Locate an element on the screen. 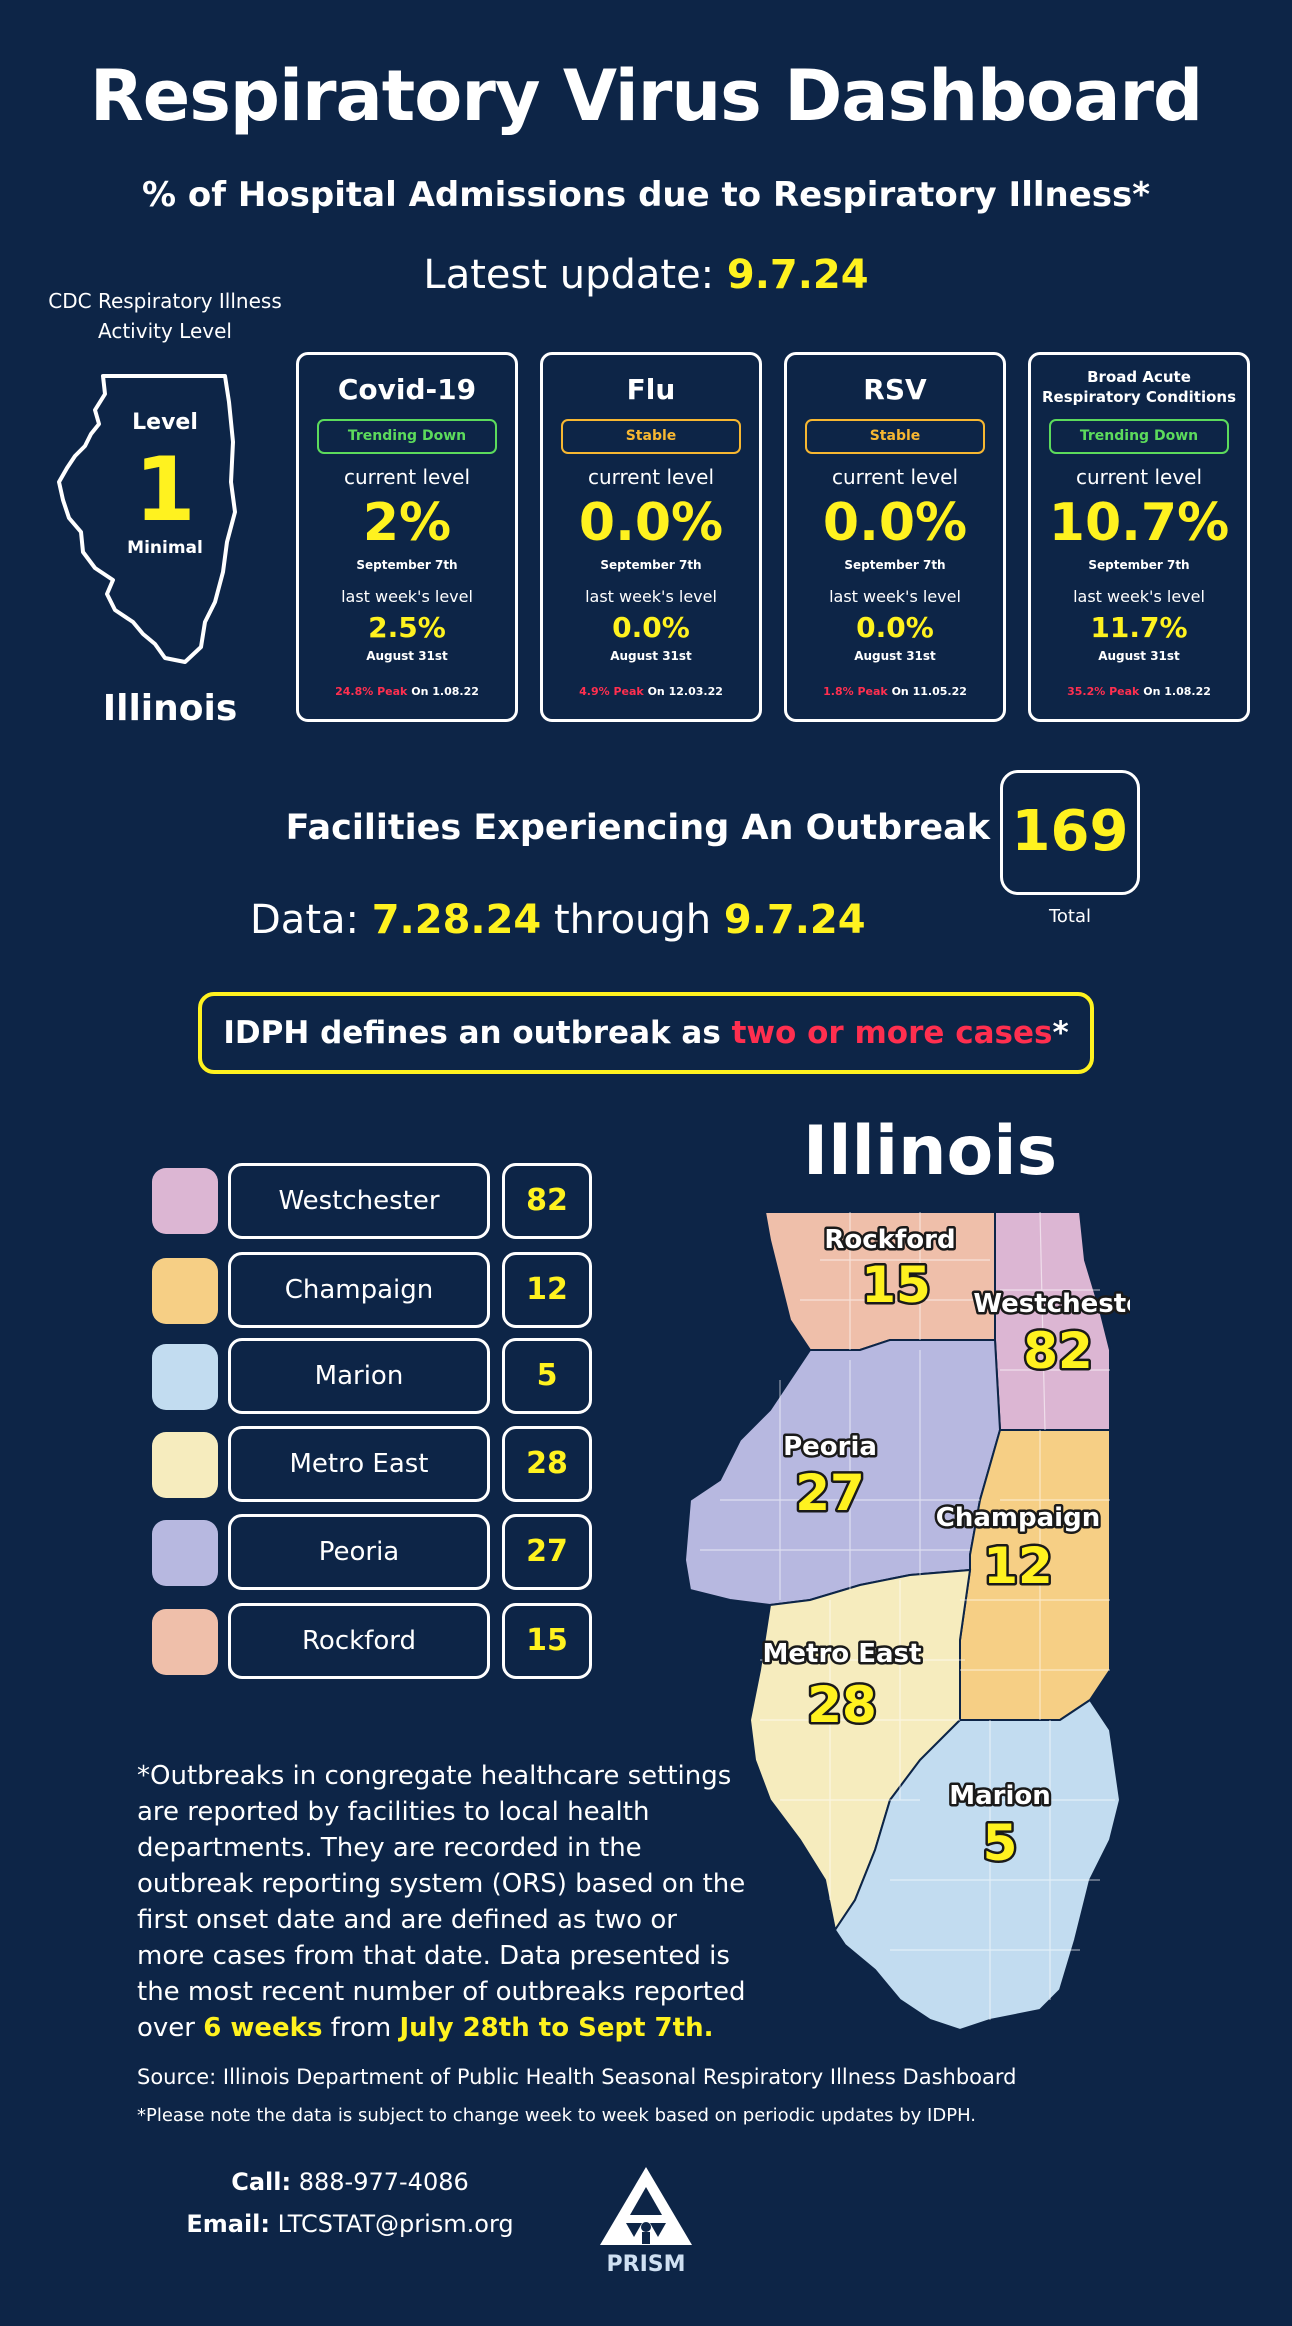 This screenshot has height=2326, width=1292. map-count-westchester: 82 is located at coordinates (1058, 1351).